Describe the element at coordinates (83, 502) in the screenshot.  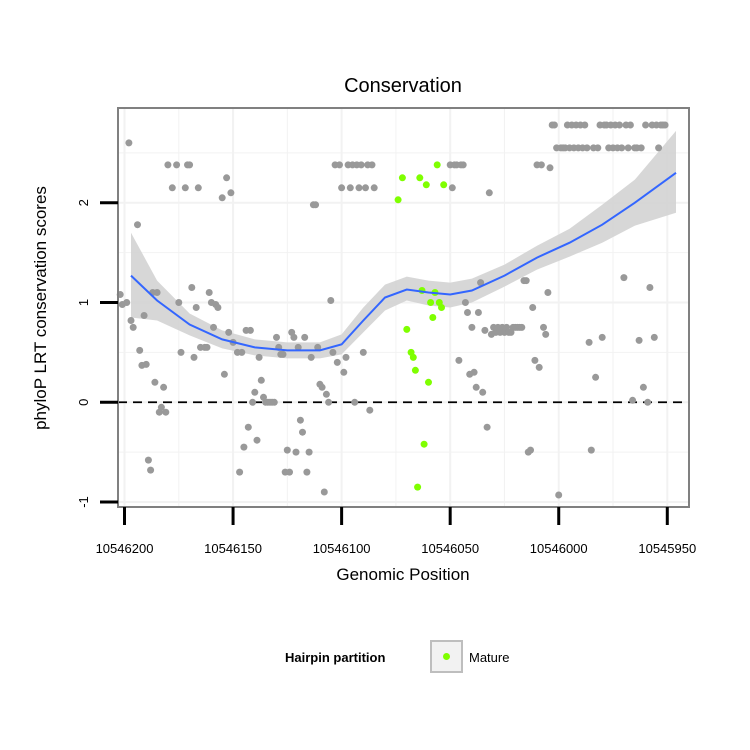
I see `y-tick-label: -1` at that location.